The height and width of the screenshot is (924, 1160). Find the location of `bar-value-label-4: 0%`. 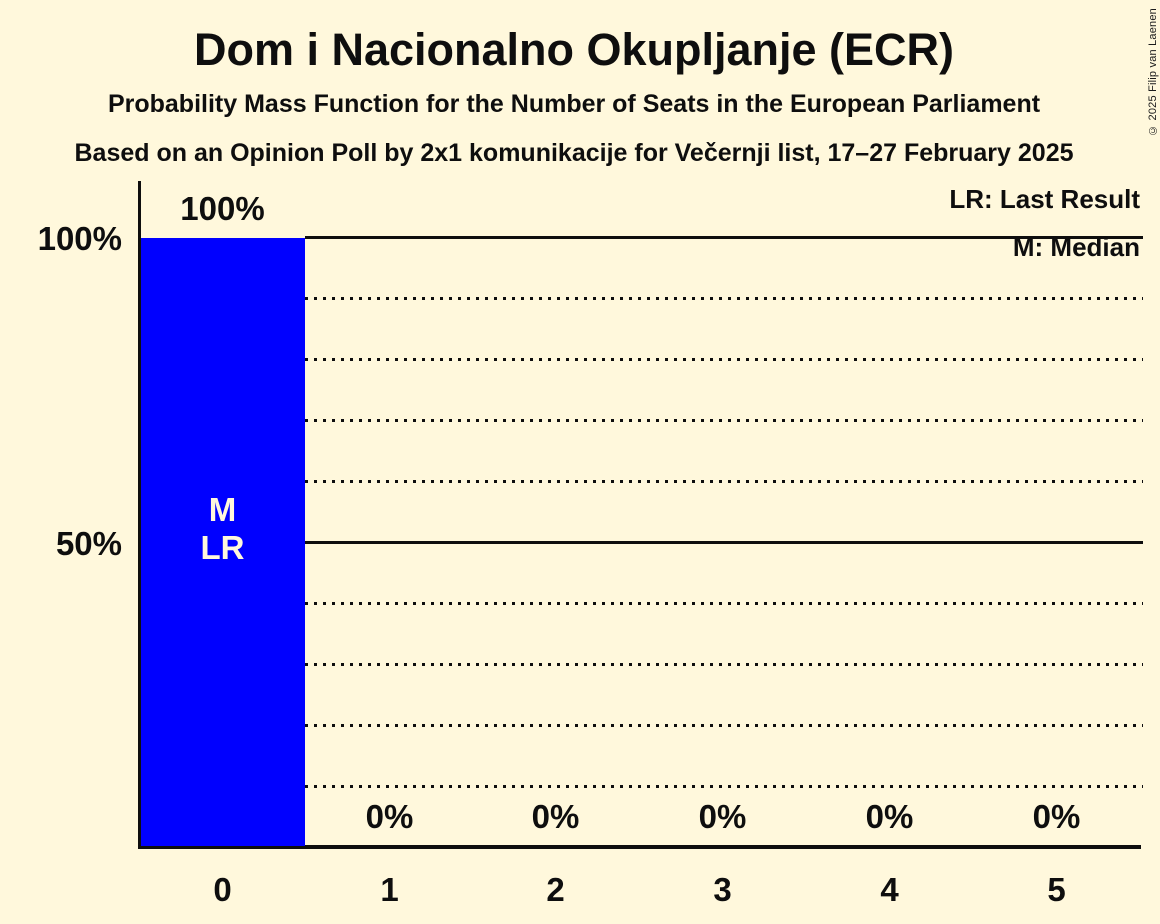

bar-value-label-4: 0% is located at coordinates (889, 816).